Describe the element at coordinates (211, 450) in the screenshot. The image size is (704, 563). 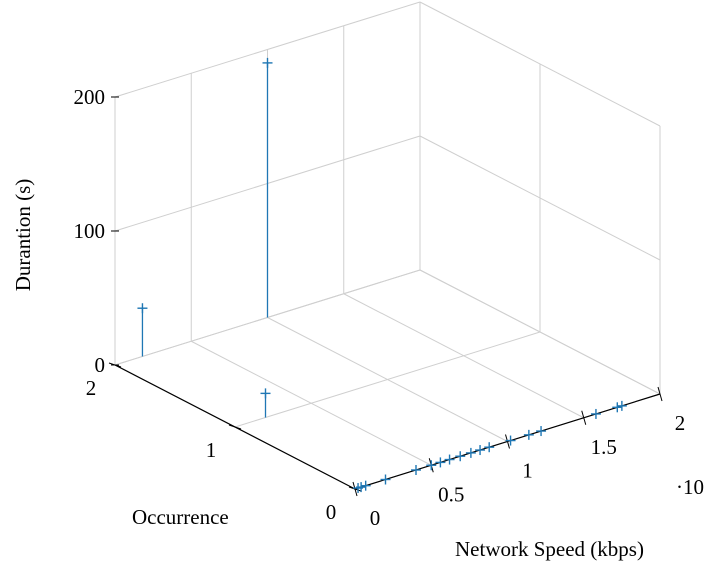
I see `y-tick-label: 1` at that location.